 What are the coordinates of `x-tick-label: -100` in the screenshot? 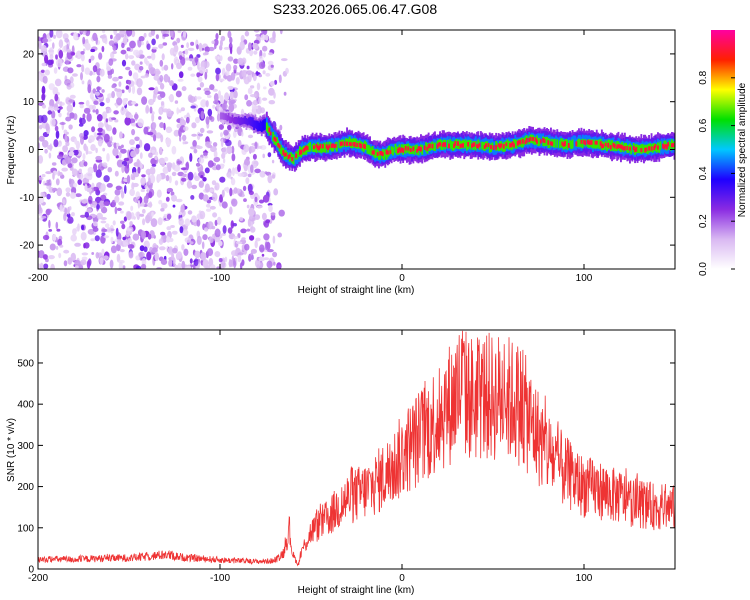 It's located at (220, 578).